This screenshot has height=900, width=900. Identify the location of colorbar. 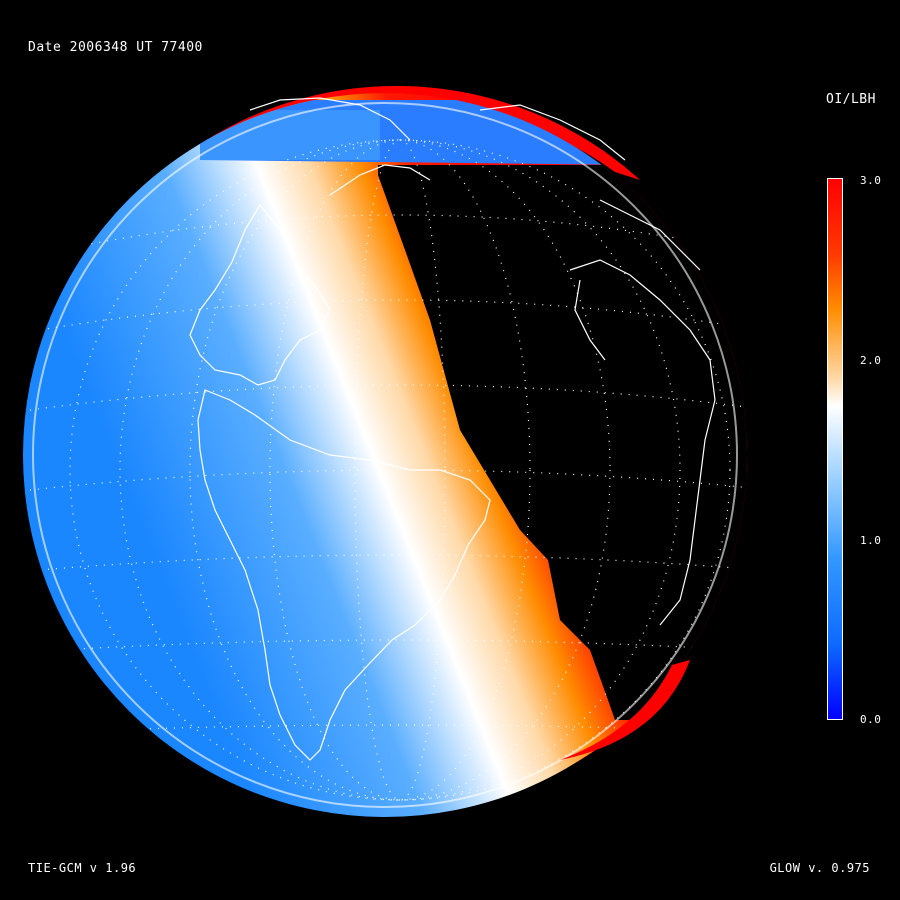
(835, 449).